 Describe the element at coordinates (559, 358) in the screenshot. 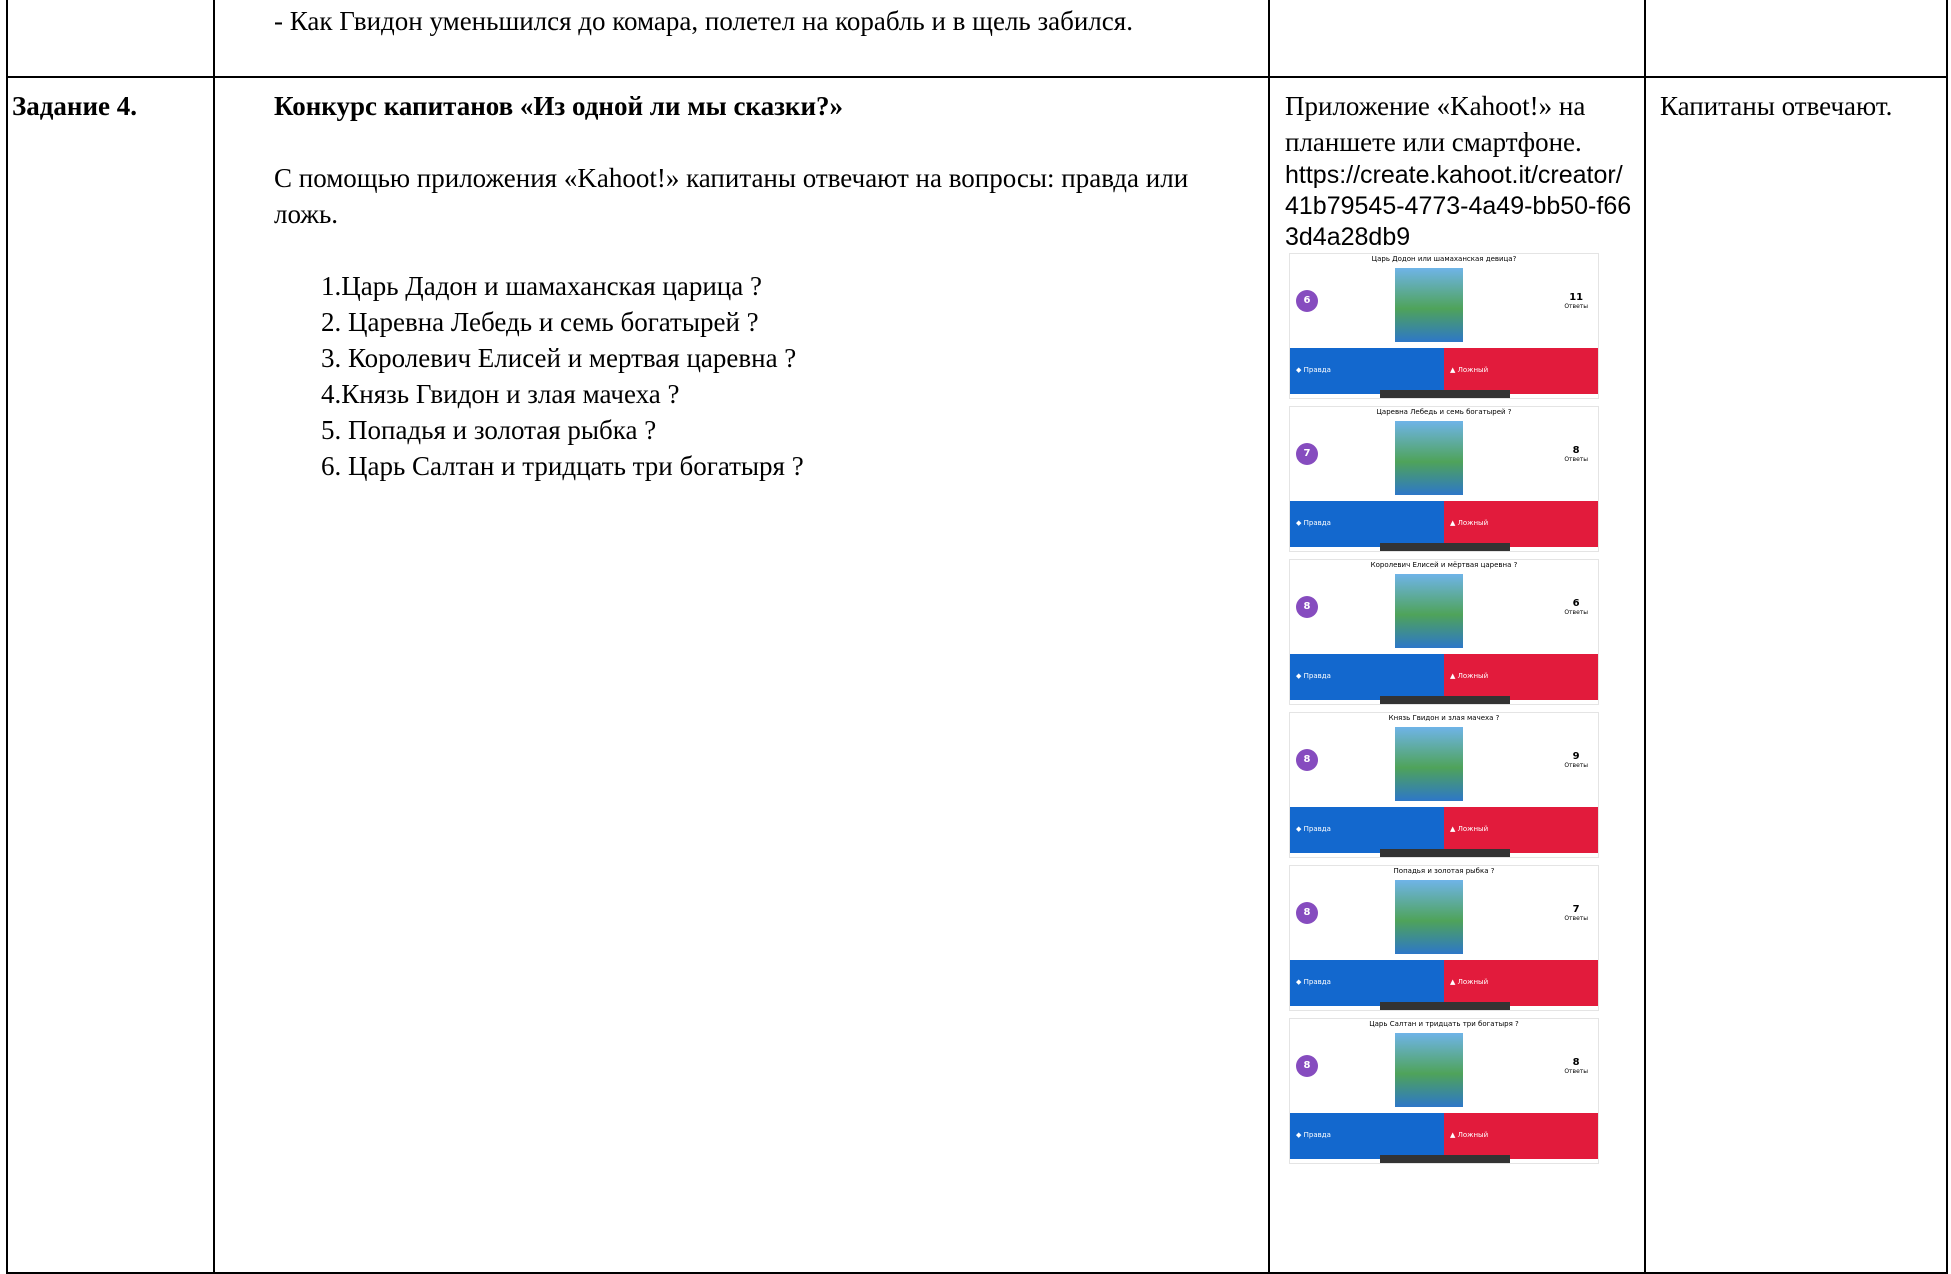

I see `list-item: 3. Королевич Елисей и мертвая царевна ?` at that location.